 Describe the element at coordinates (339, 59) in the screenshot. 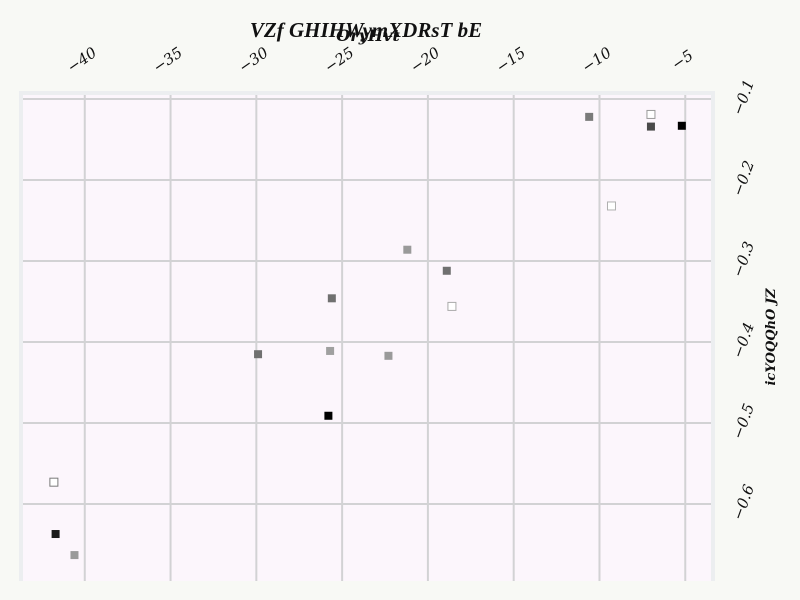

I see `x-tick-label: −25` at that location.